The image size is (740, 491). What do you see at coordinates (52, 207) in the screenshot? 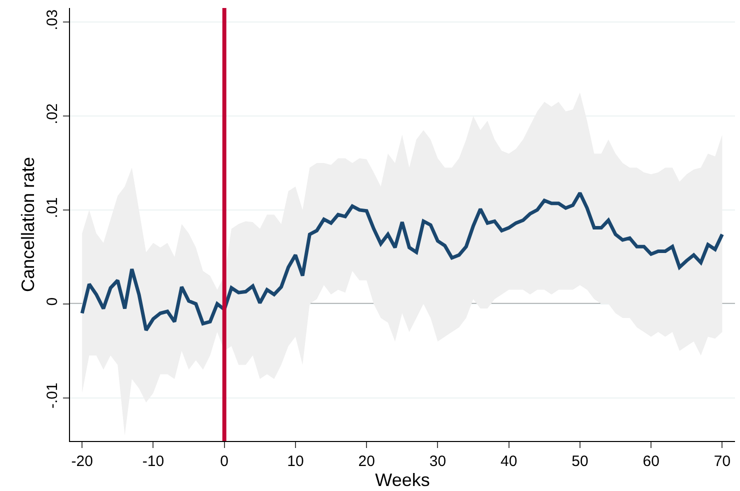
I see `y-tick-label: .01` at bounding box center [52, 207].